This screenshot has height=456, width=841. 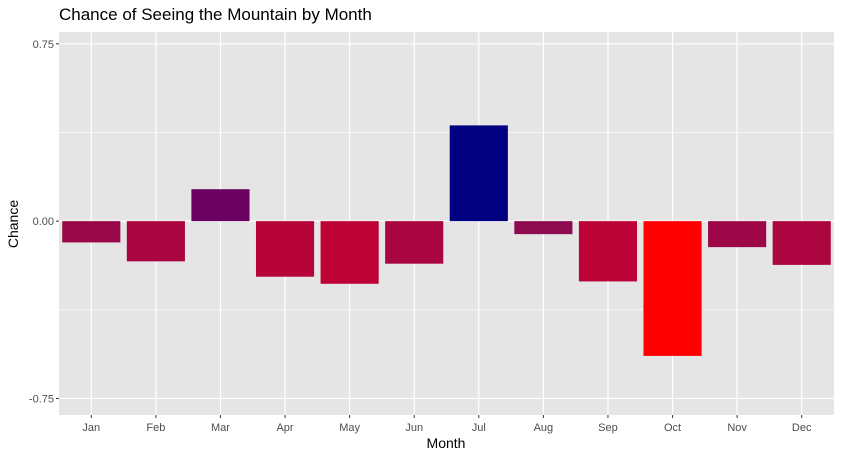 I want to click on x-tick-label: Dec, so click(x=802, y=428).